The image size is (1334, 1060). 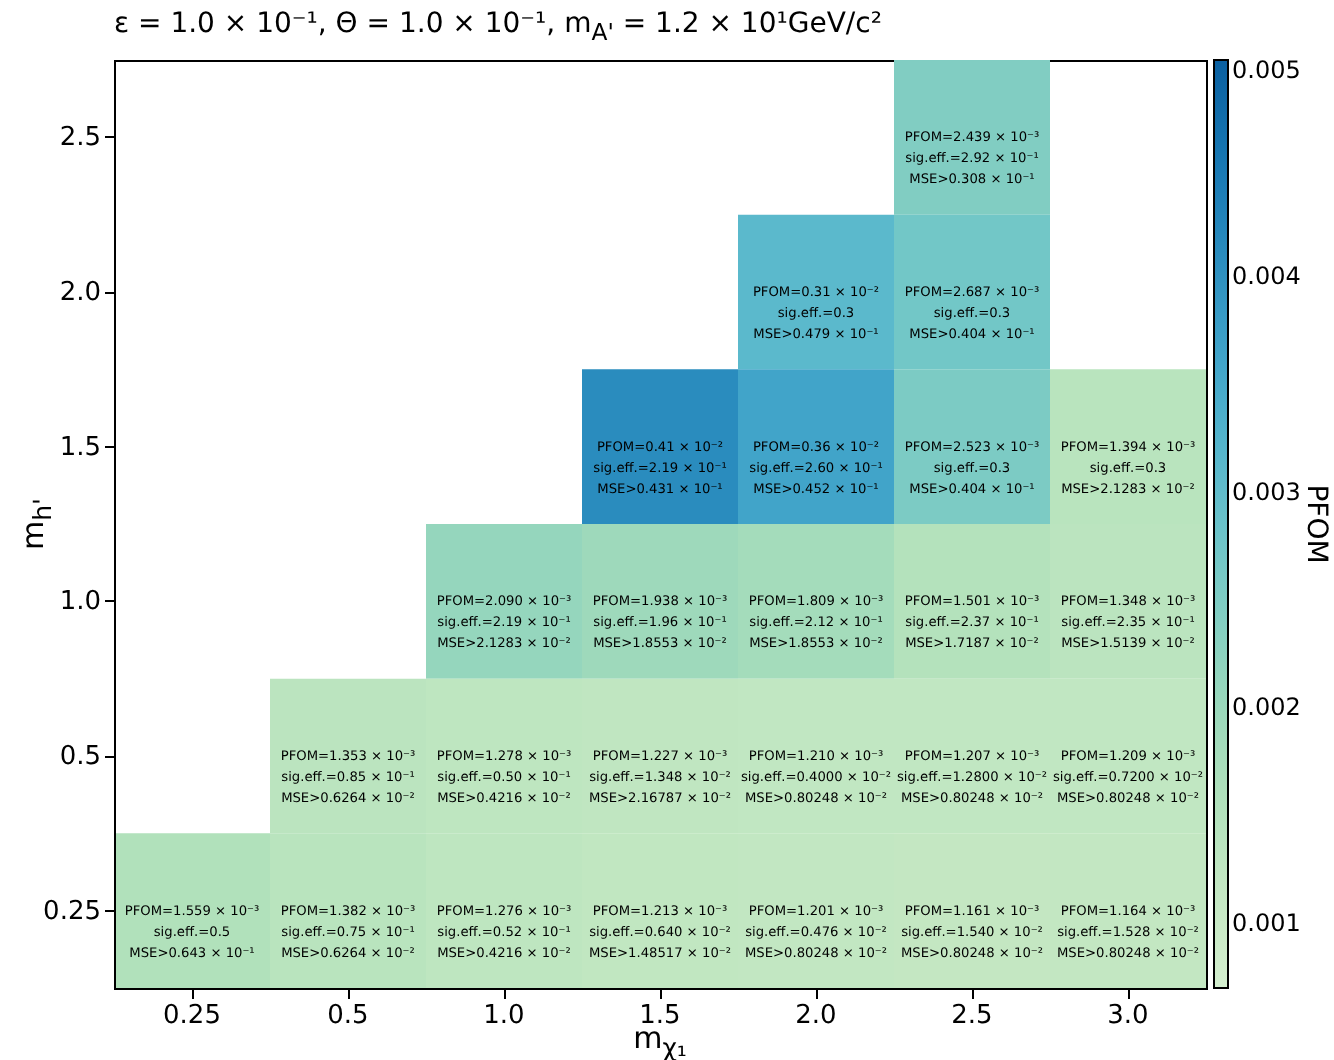 I want to click on x-tick-label: 0.5, so click(x=348, y=1016).